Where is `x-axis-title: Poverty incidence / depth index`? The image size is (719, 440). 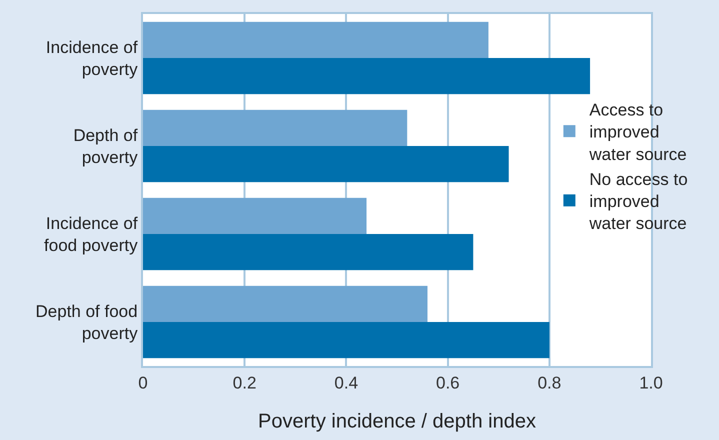 x-axis-title: Poverty incidence / depth index is located at coordinates (397, 421).